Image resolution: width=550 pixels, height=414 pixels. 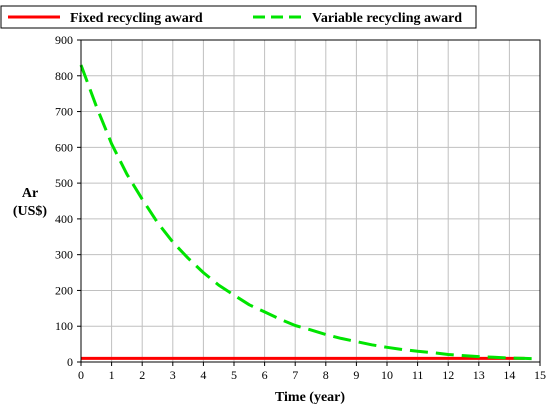 What do you see at coordinates (387, 18) in the screenshot?
I see `legend-label-variable: Variable recycling award` at bounding box center [387, 18].